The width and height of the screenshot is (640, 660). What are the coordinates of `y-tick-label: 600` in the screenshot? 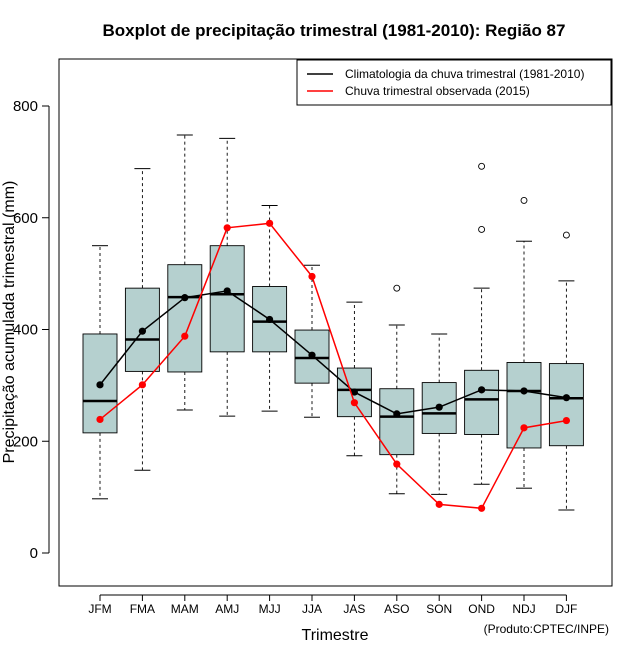 It's located at (25, 218).